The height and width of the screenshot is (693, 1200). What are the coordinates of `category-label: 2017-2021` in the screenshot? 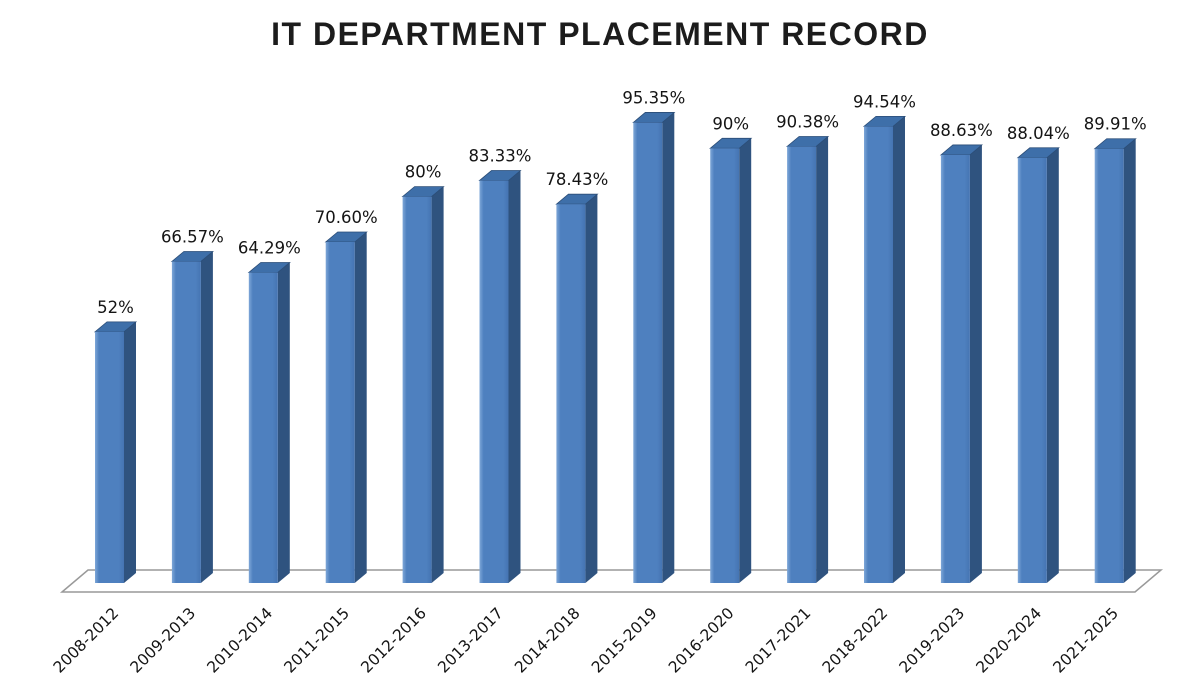 It's located at (778, 640).